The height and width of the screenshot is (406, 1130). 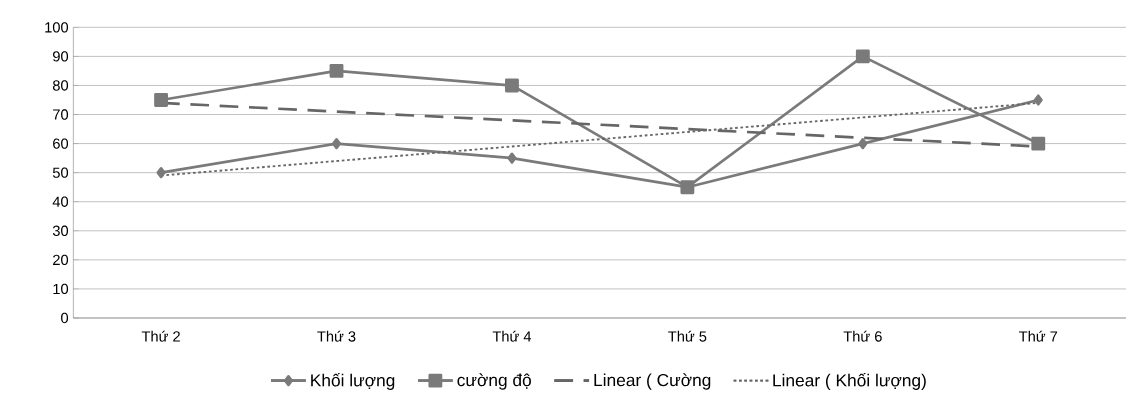 I want to click on x-tick-label: Thứ 6, so click(x=862, y=336).